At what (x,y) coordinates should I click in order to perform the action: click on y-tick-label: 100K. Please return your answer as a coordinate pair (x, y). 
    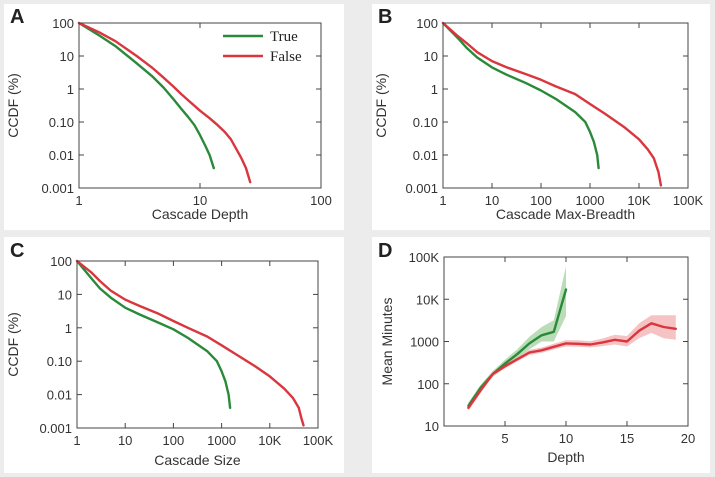
    Looking at the image, I should click on (424, 257).